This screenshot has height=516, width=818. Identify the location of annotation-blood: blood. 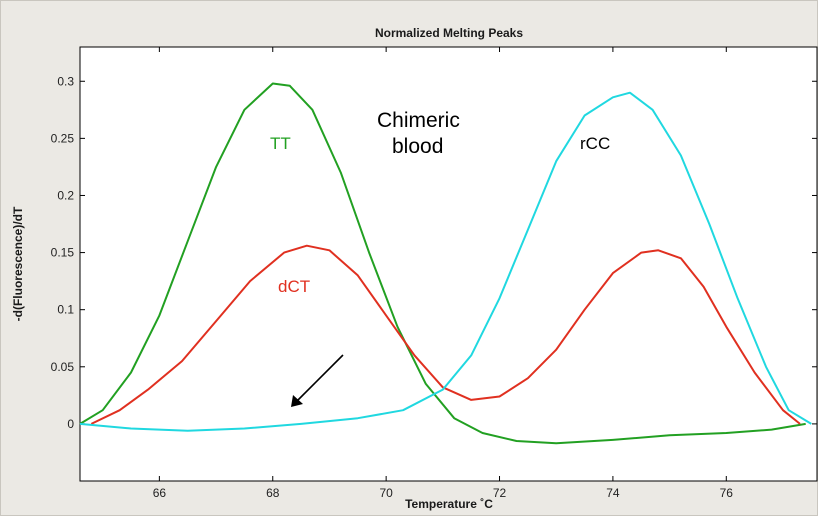
(417, 146).